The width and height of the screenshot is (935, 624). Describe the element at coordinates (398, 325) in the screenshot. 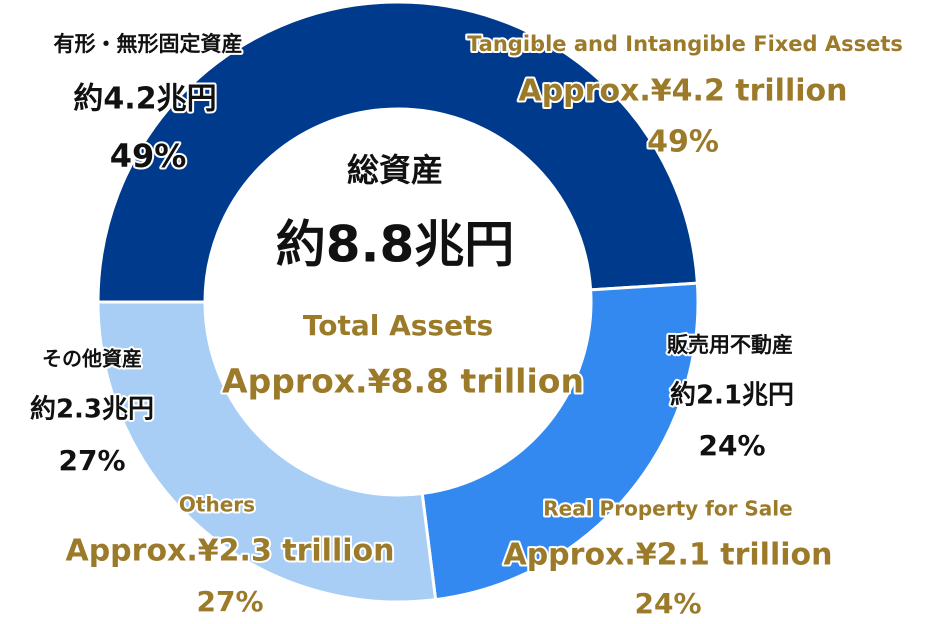

I see `center-title-en: Total Assets` at that location.